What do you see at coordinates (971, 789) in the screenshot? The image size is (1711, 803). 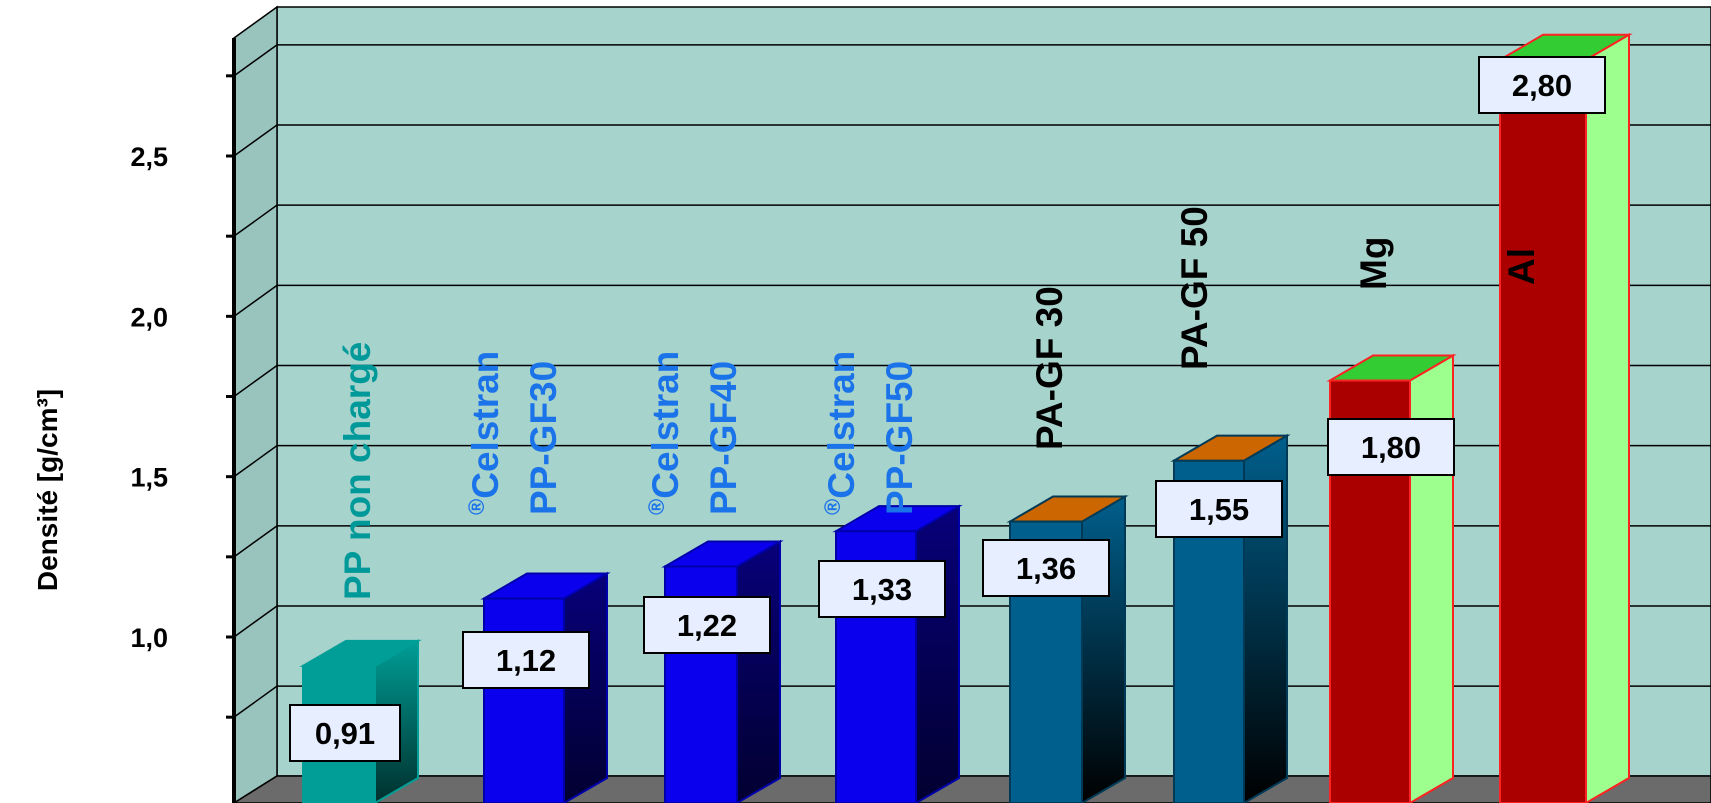 I see `floor` at bounding box center [971, 789].